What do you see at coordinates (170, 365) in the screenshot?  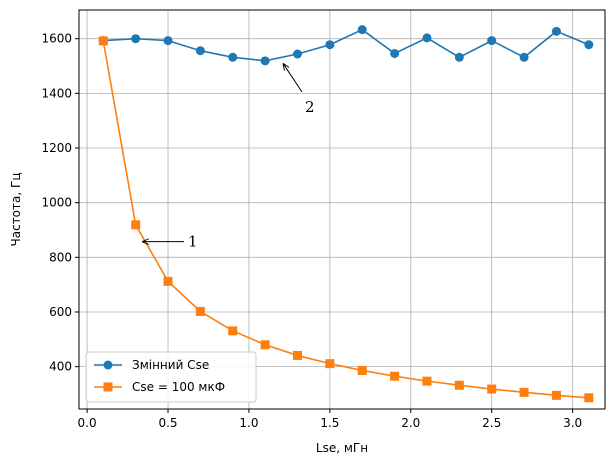 I see `legend-label: Змінний Cse` at bounding box center [170, 365].